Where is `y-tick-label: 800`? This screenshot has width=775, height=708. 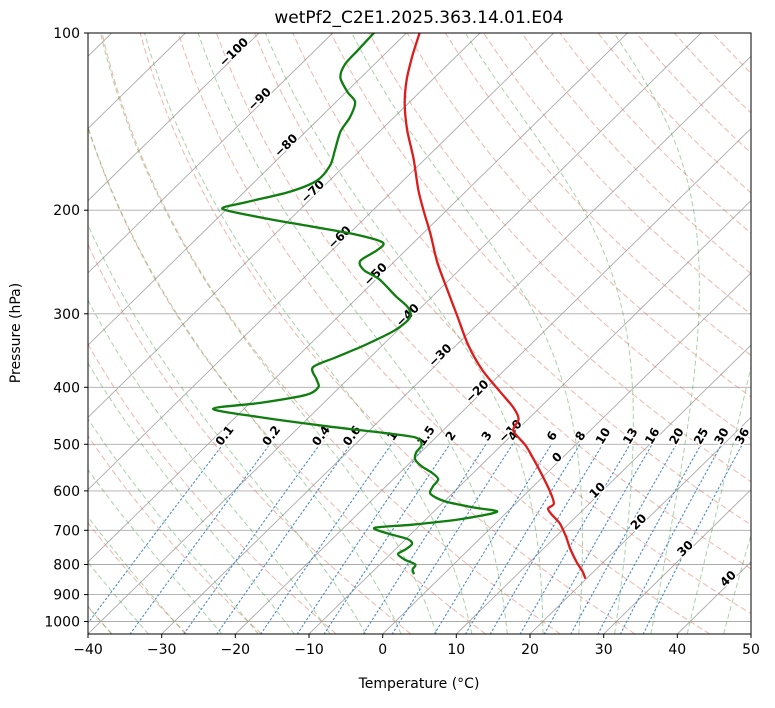 y-tick-label: 800 is located at coordinates (66, 566).